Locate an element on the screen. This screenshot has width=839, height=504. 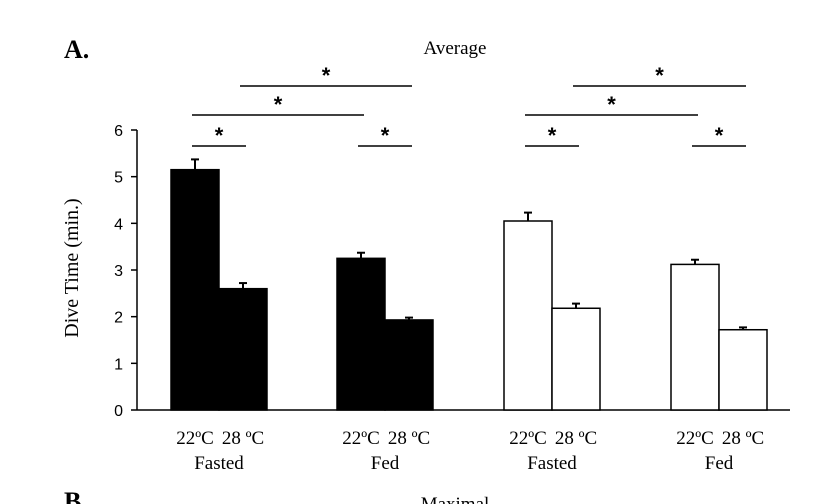
bottom-chart-title: Maximal is located at coordinates (455, 499).